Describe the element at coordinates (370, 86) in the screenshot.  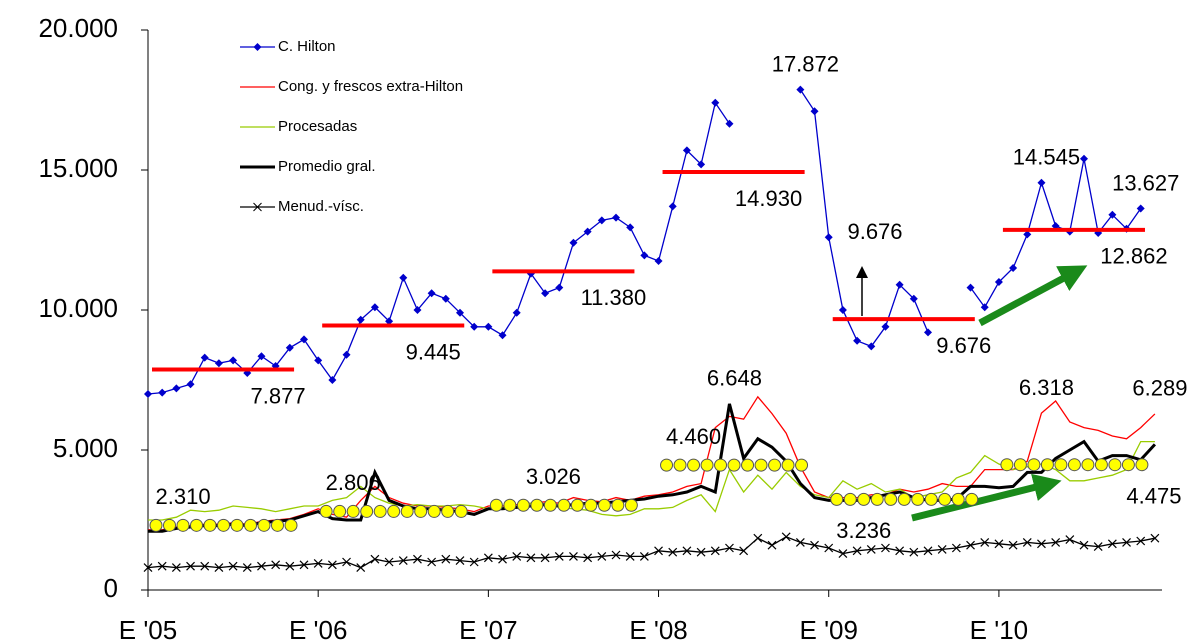
I see `legend-label: Cong. y frescos extra-Hilton` at that location.